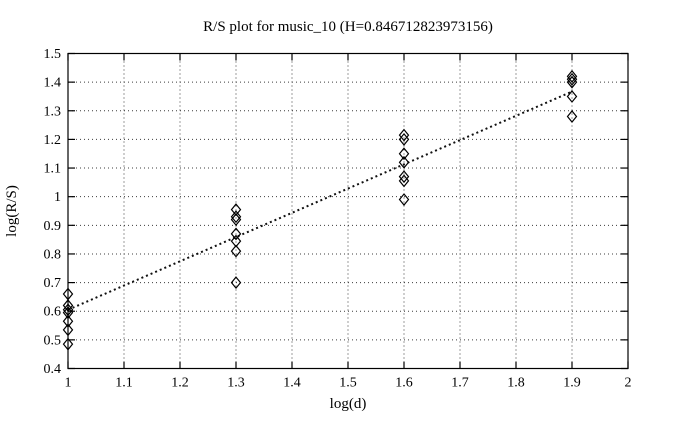 This screenshot has height=430, width=678. Describe the element at coordinates (53, 169) in the screenshot. I see `y-tick-label: 1.1` at that location.